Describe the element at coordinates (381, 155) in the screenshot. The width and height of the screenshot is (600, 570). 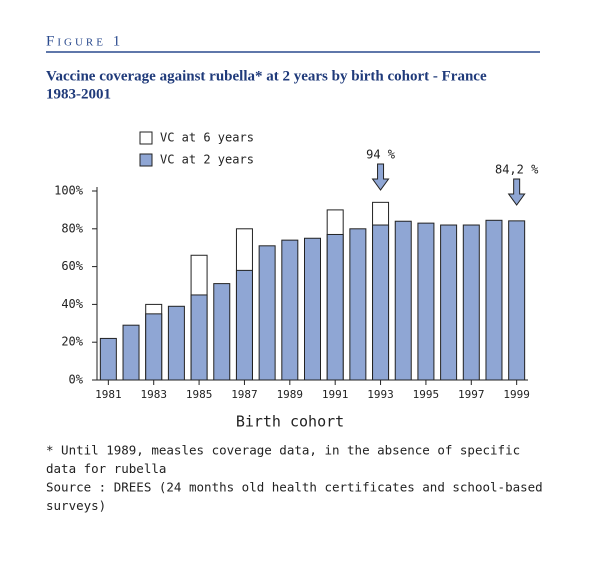
I see `annotation: 94 %` at that location.